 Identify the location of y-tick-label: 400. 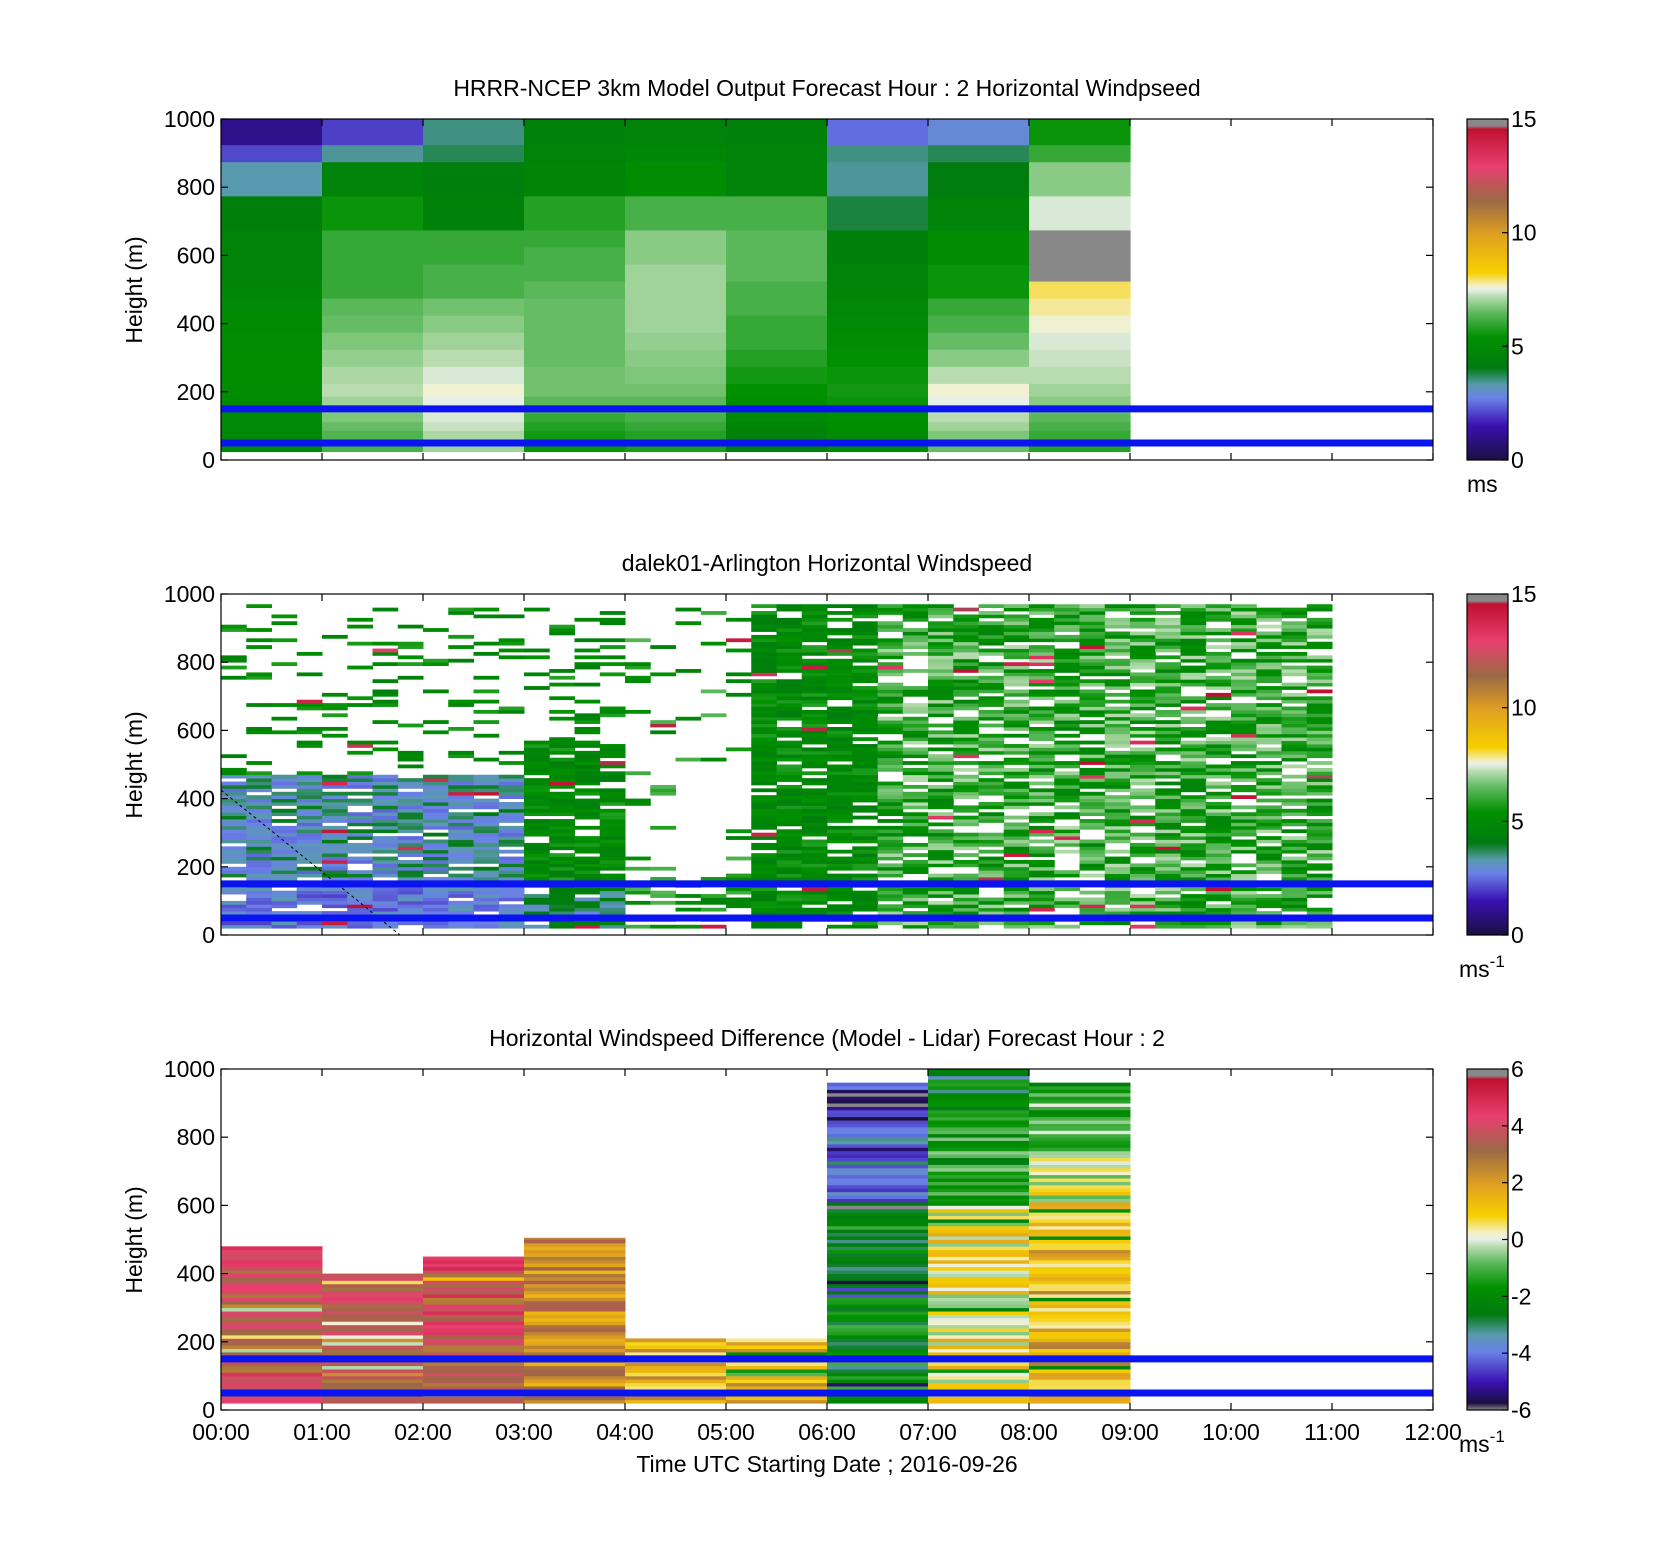
(196, 799).